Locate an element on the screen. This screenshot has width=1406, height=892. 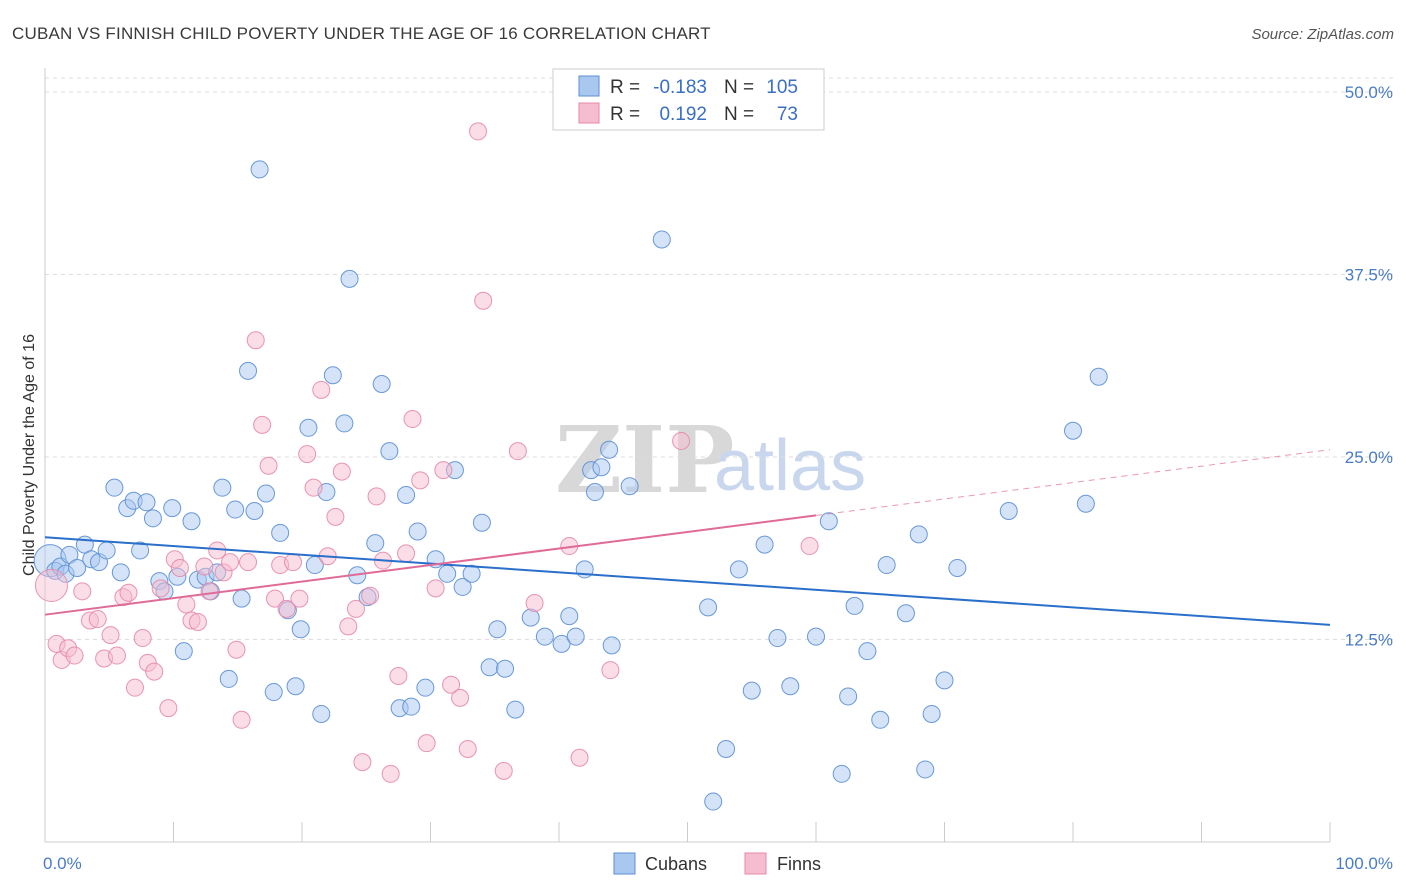
cubans-n-label: N = is located at coordinates (739, 87).